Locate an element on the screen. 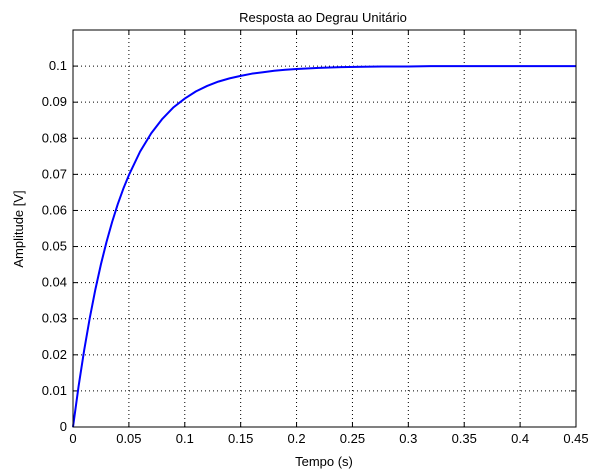  y-tick-label: 0.02 is located at coordinates (54, 354).